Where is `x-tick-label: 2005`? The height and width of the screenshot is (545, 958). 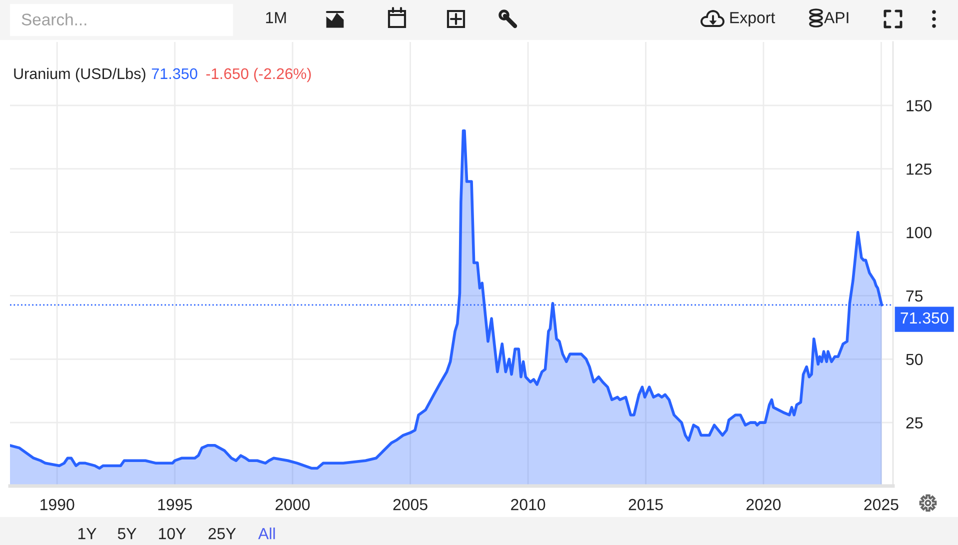
x-tick-label: 2005 is located at coordinates (410, 504).